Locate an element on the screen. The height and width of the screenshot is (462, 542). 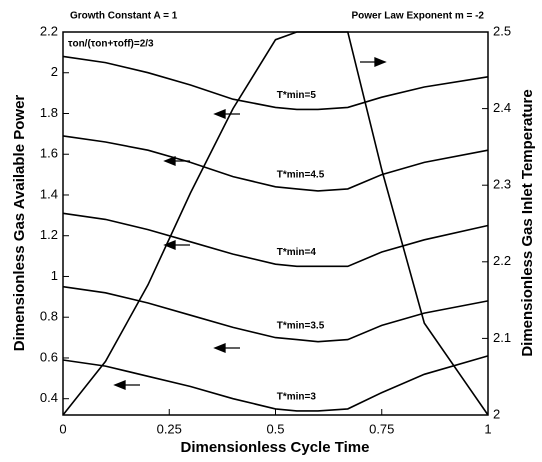
y-tick-label: 1.6 is located at coordinates (49, 153).